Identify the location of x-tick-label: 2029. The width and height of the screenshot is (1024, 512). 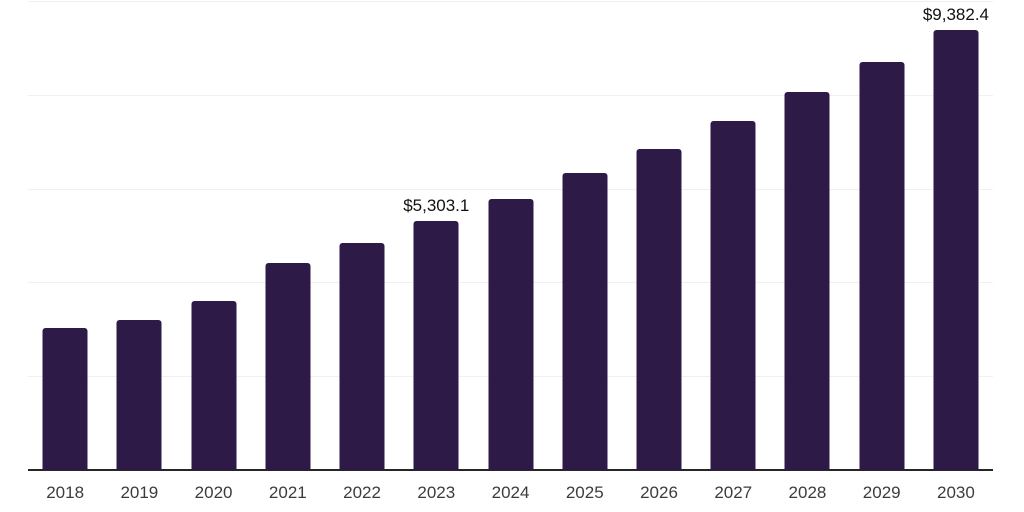
(881, 492).